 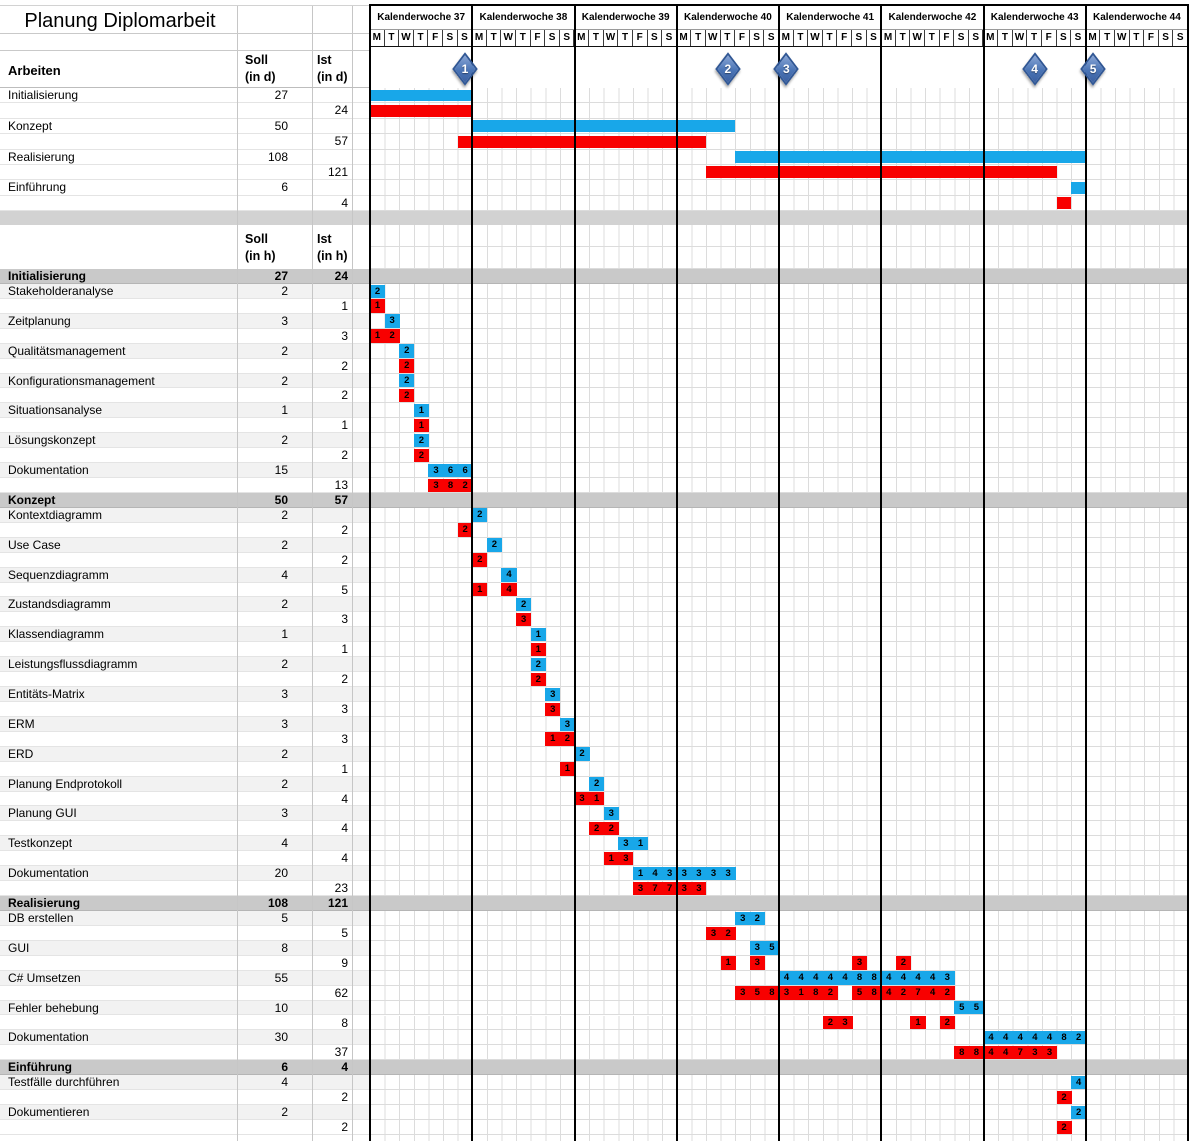 What do you see at coordinates (341, 110) in the screenshot?
I see `ist-value: 24` at bounding box center [341, 110].